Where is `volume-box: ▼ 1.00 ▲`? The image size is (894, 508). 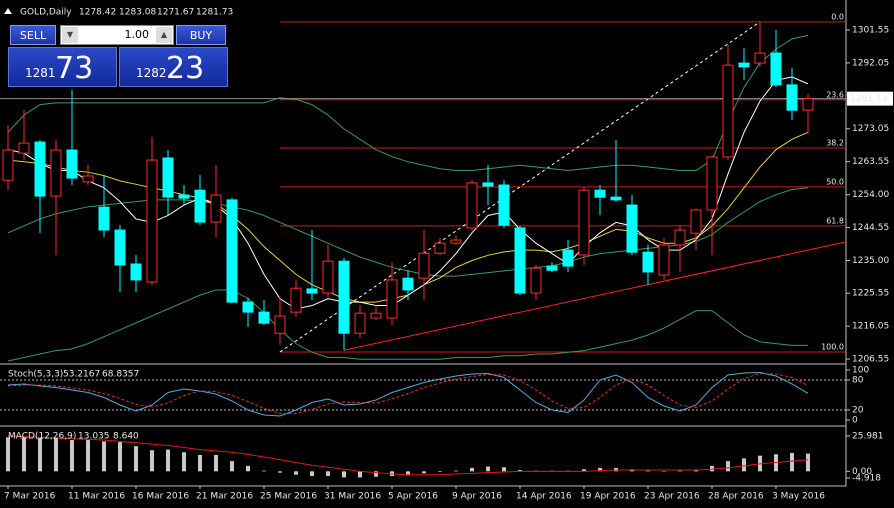 volume-box: ▼ 1.00 ▲ is located at coordinates (117, 35).